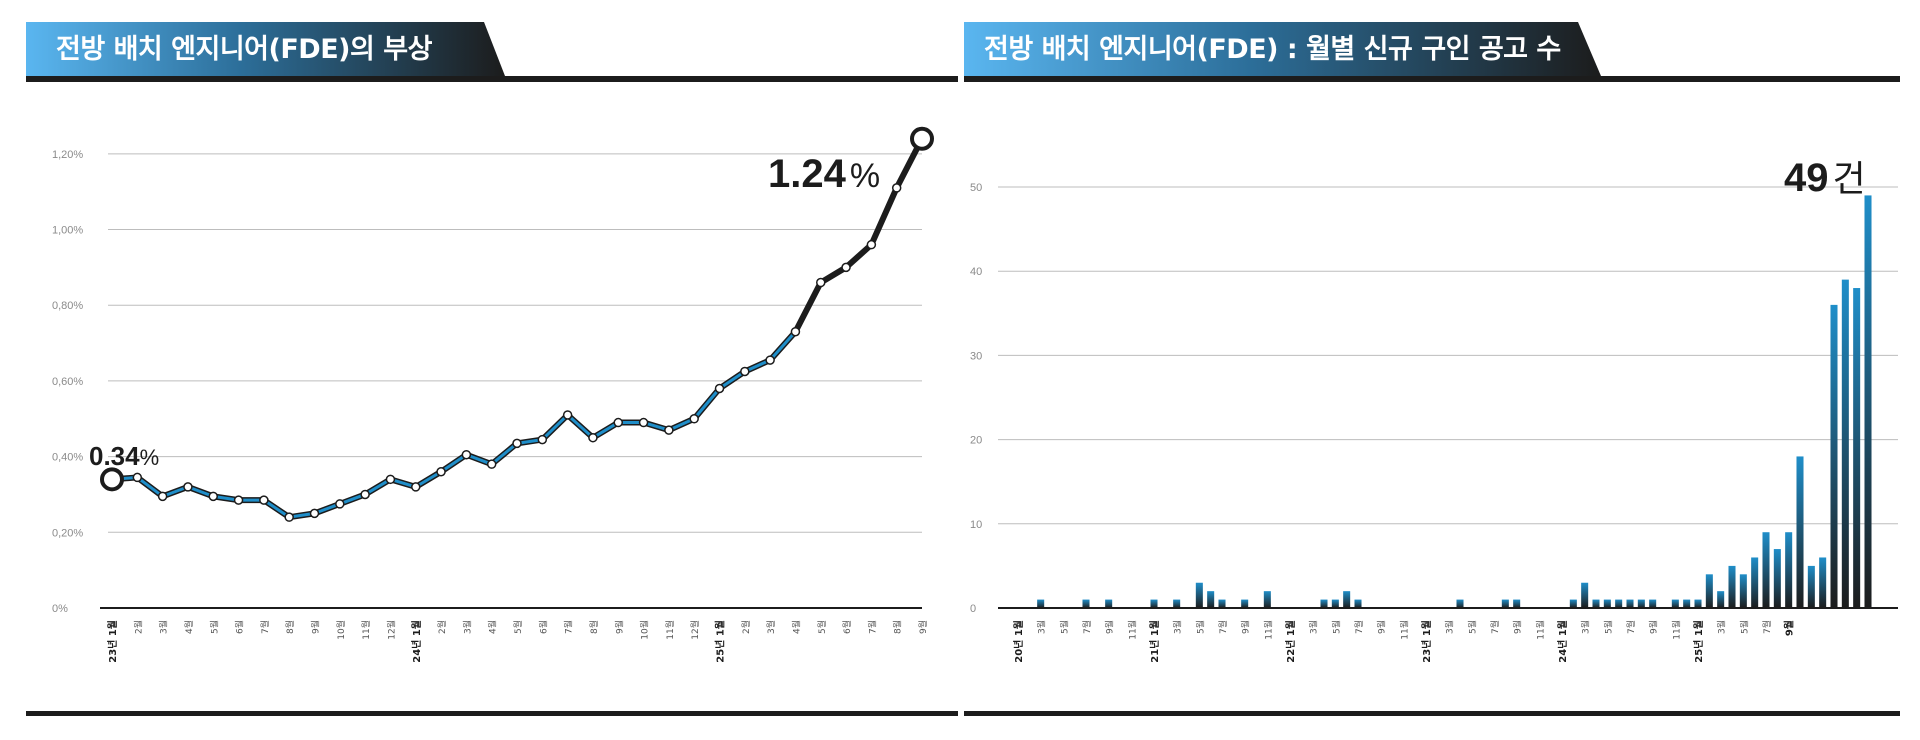 Image resolution: width=1920 pixels, height=740 pixels. Describe the element at coordinates (1806, 178) in the screenshot. I see `peak-value: 49` at that location.